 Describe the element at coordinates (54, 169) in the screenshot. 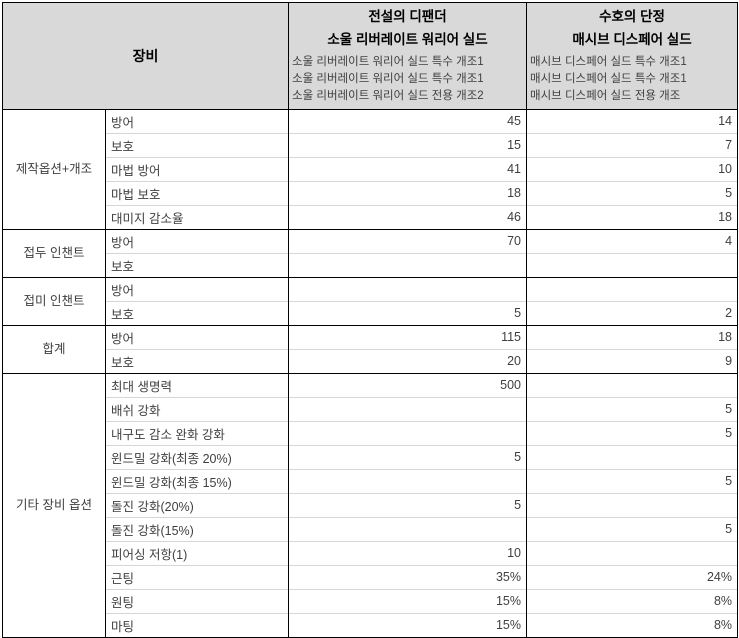

I see `group-label-cell: 제작옵션+개조` at that location.